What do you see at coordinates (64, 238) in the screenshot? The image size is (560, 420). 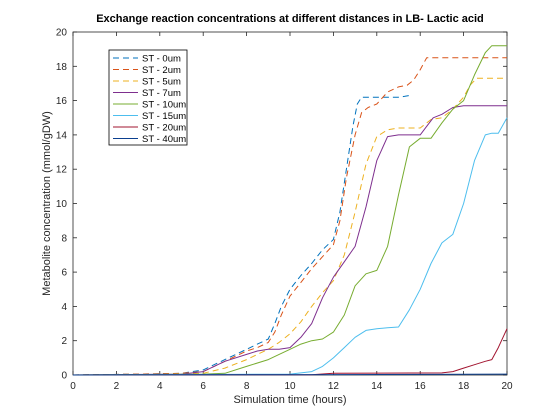 I see `y-tick-label: 8` at bounding box center [64, 238].